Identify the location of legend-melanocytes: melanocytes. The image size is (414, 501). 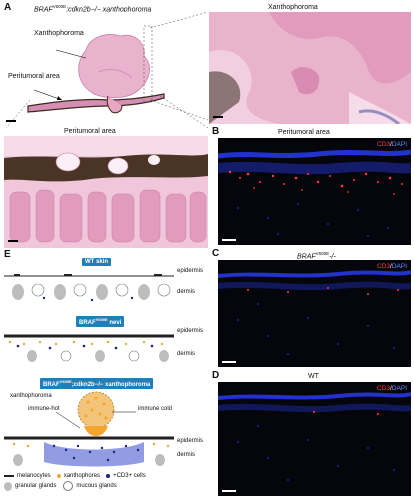
(34, 476).